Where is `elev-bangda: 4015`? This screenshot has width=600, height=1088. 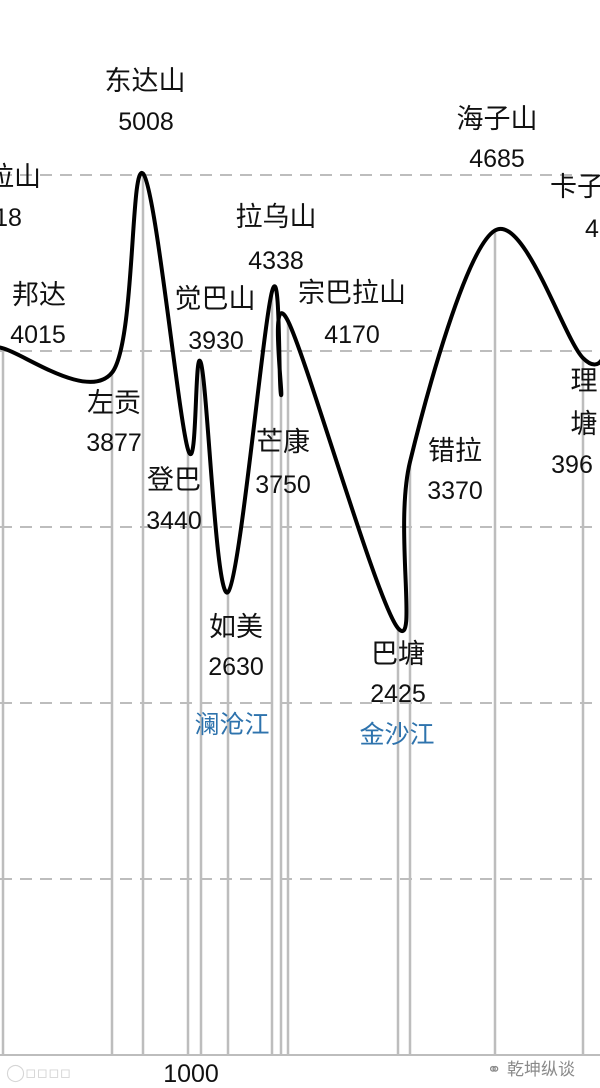
elev-bangda: 4015 is located at coordinates (38, 335).